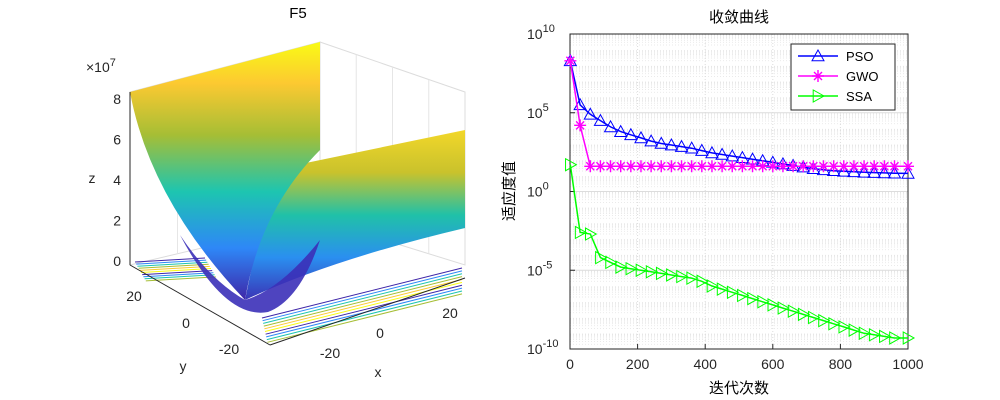 This screenshot has height=400, width=1000. Describe the element at coordinates (378, 372) in the screenshot. I see `x-axis-label: x` at that location.